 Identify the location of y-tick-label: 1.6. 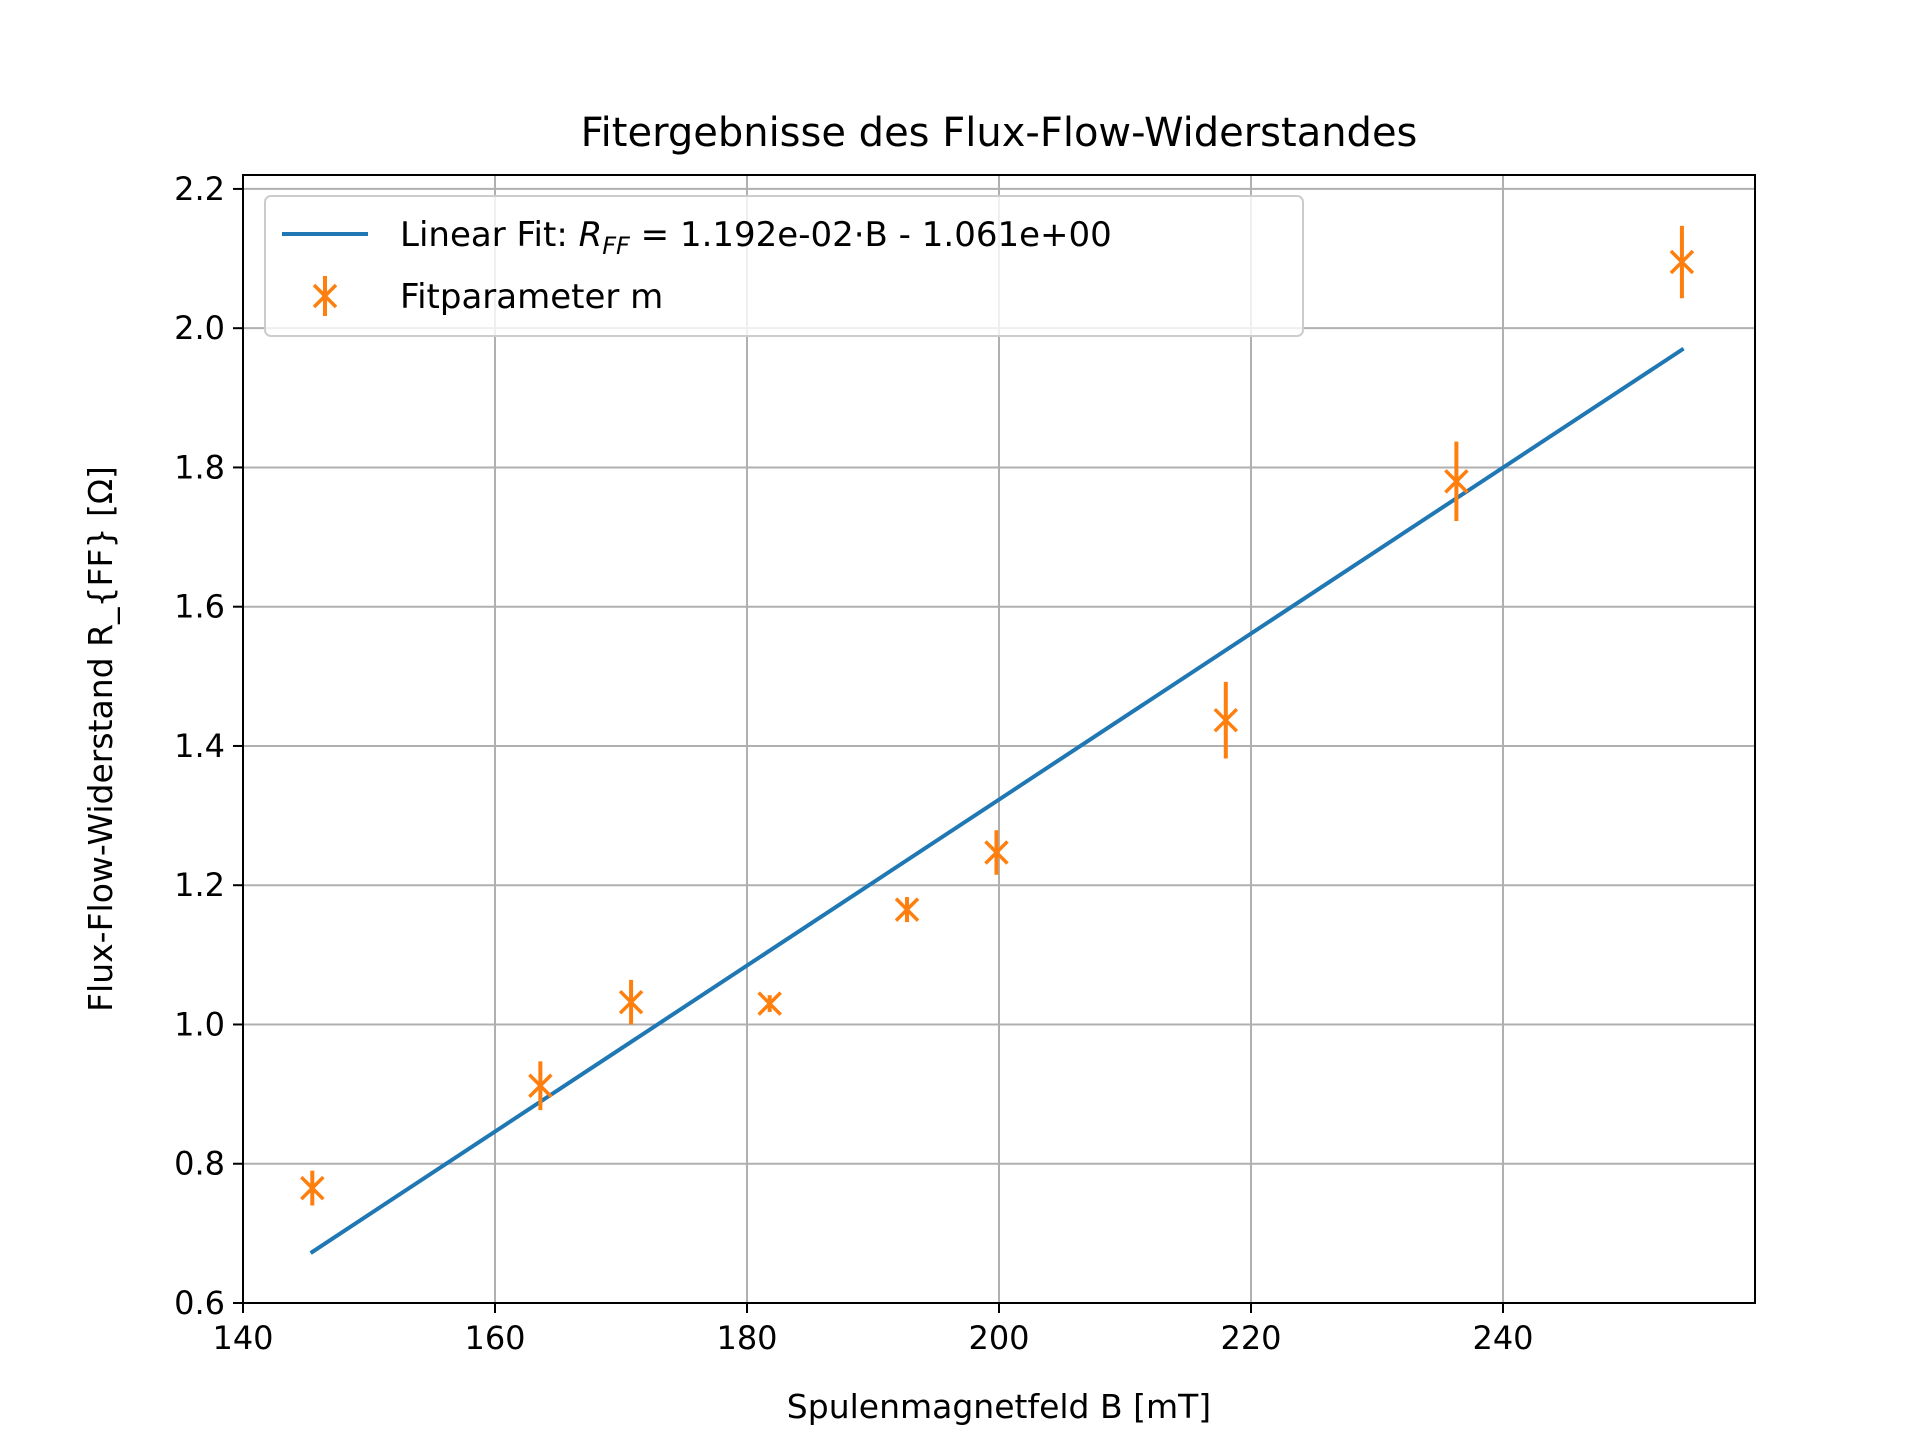
(199, 607).